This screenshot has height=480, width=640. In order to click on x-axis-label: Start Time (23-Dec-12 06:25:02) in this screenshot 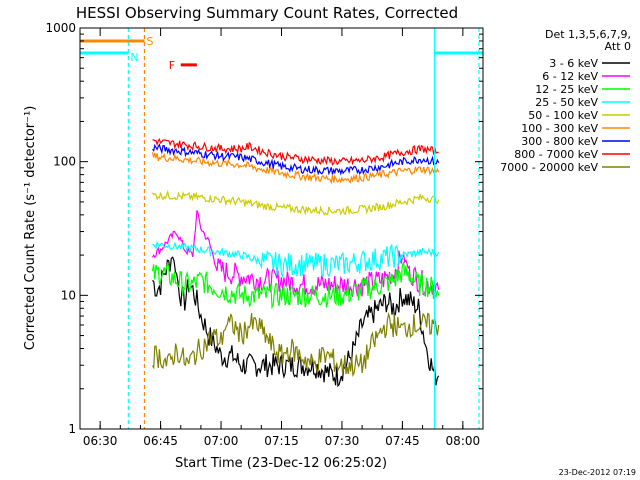, I will do `click(281, 463)`.